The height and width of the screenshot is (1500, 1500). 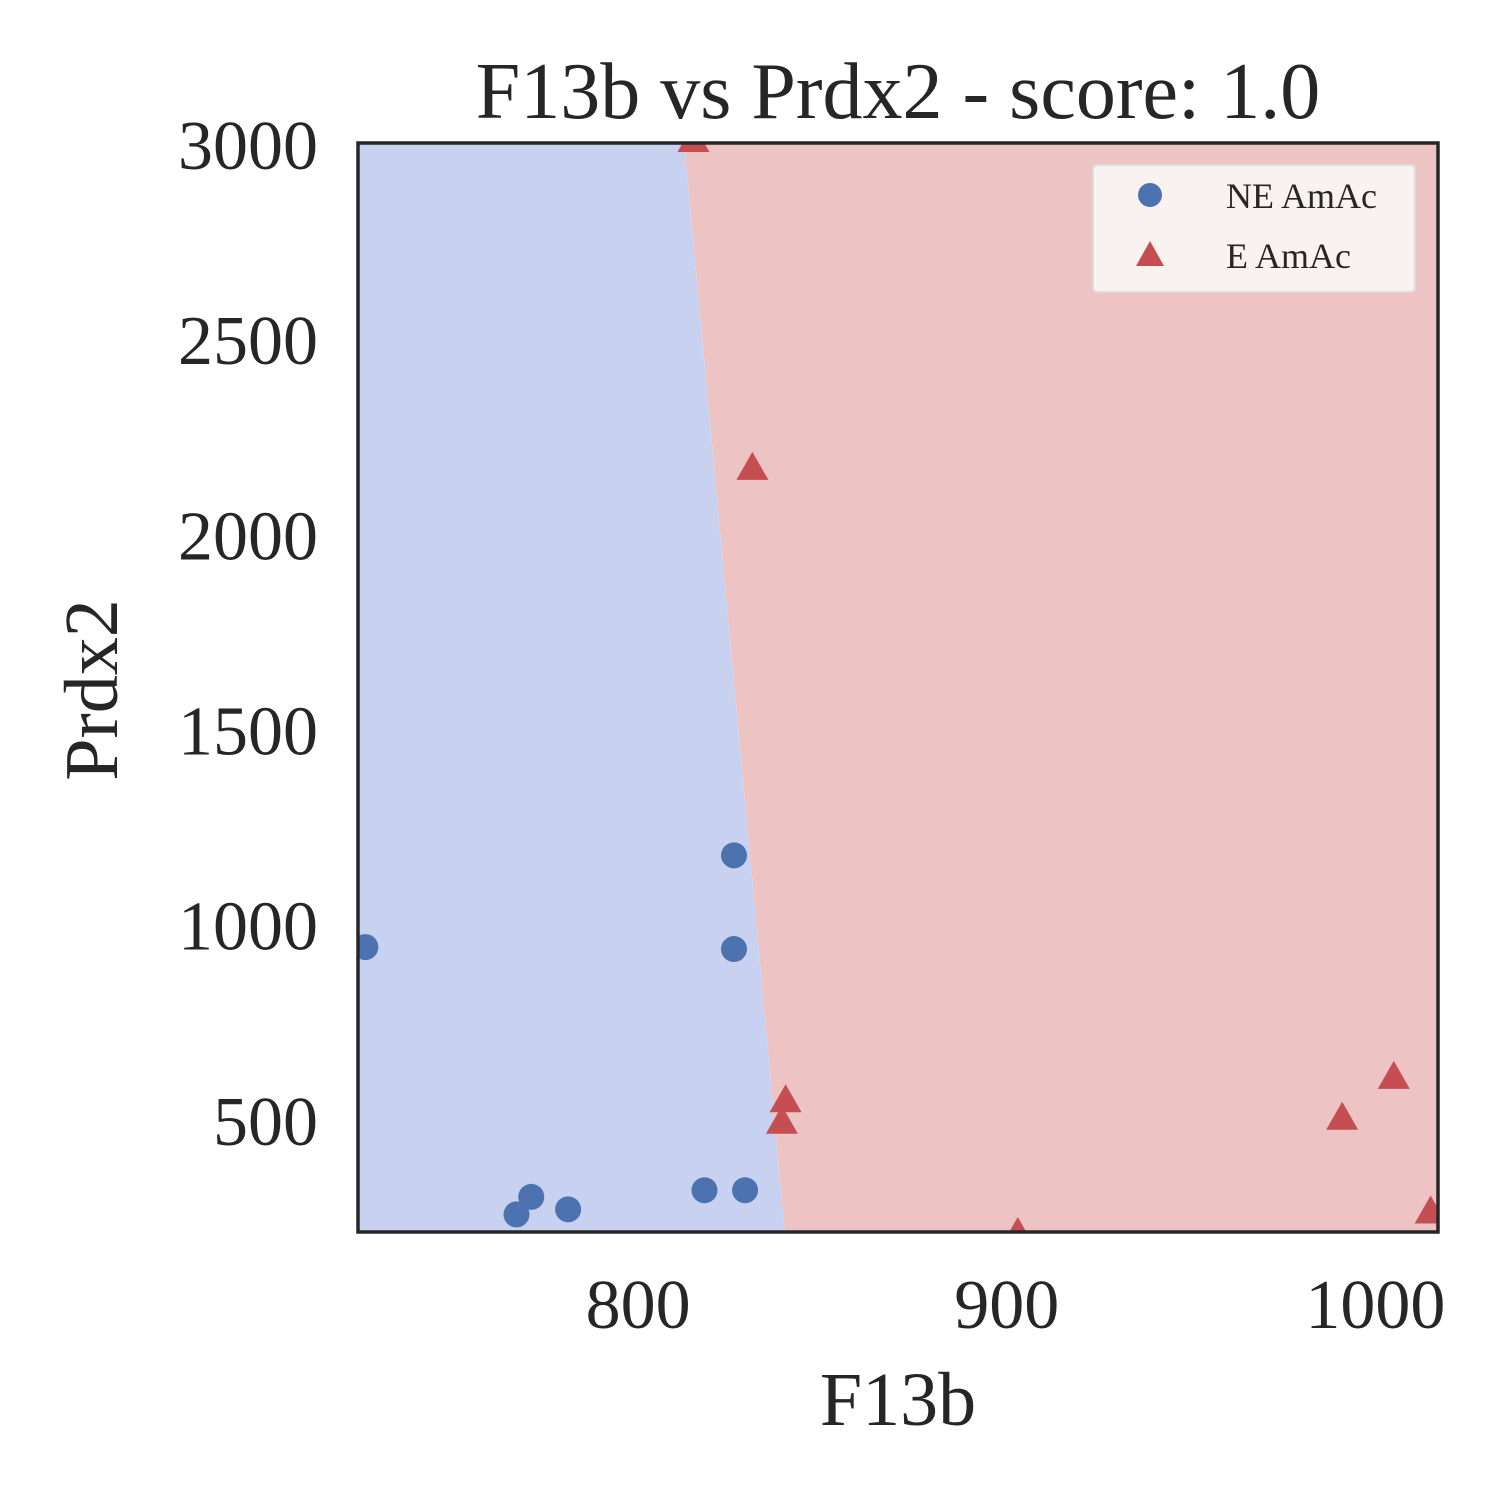 What do you see at coordinates (898, 92) in the screenshot?
I see `chart-title: F13b vs Prdx2 - score: 1.0` at bounding box center [898, 92].